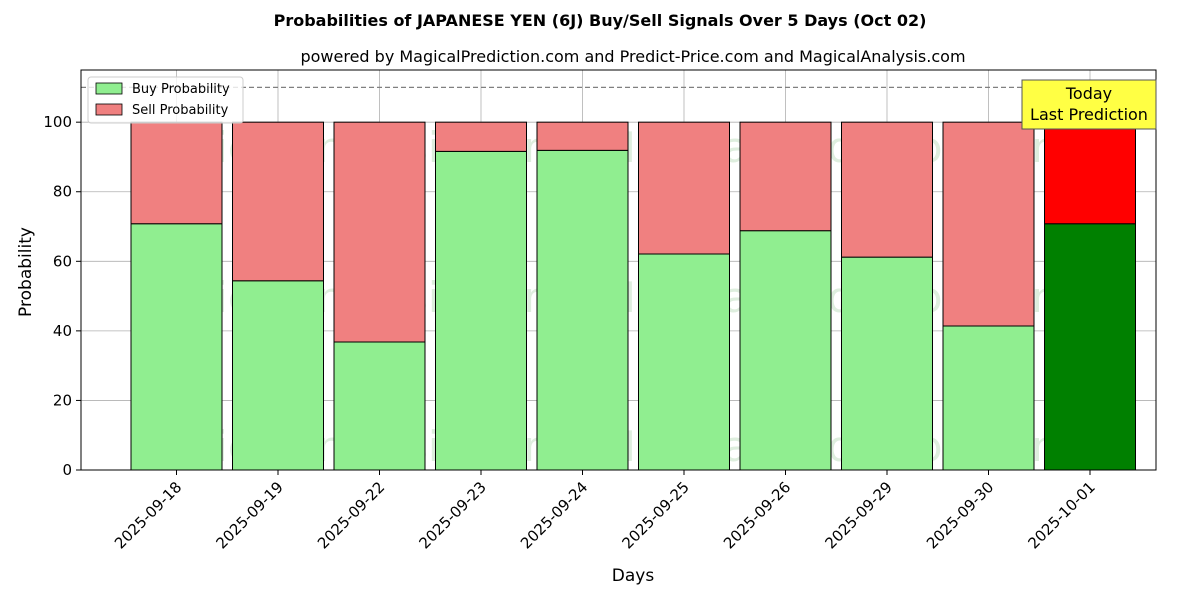 The height and width of the screenshot is (600, 1200). Describe the element at coordinates (62, 400) in the screenshot. I see `y-tick-label: 20` at that location.